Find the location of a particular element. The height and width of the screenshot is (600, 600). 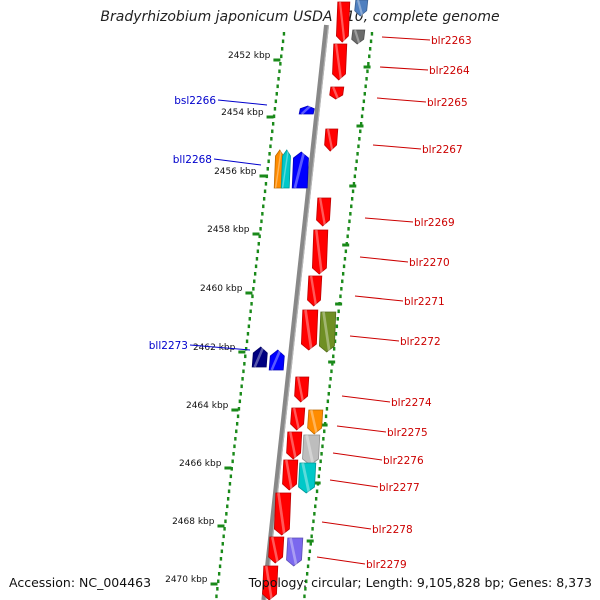

gene-leader-blr2276 is located at coordinates (357, 456).